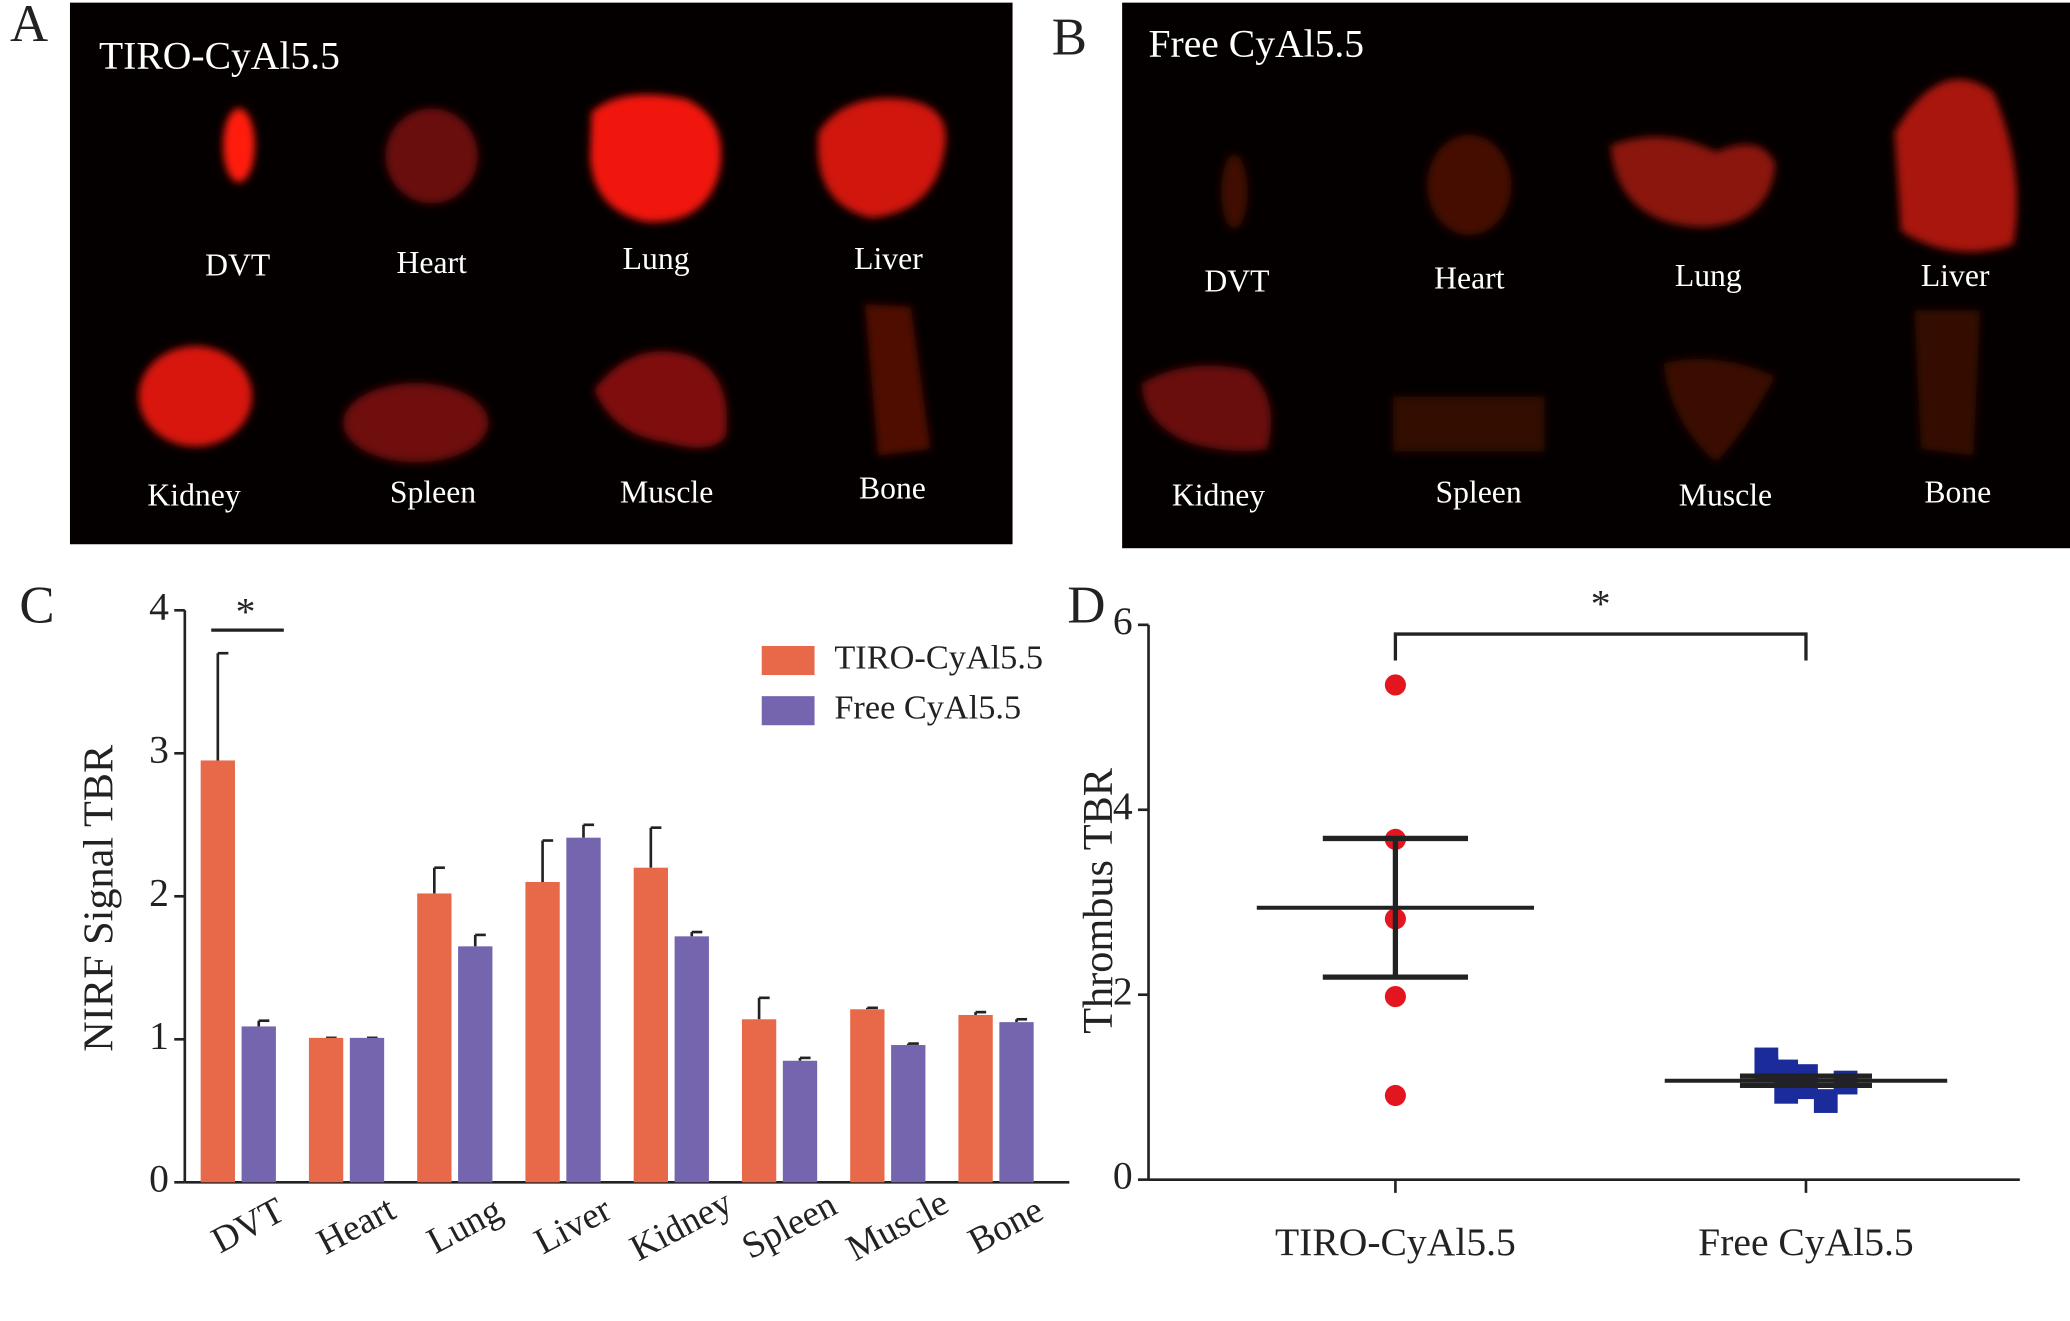  What do you see at coordinates (29, 26) in the screenshot?
I see `panel-label: A` at bounding box center [29, 26].